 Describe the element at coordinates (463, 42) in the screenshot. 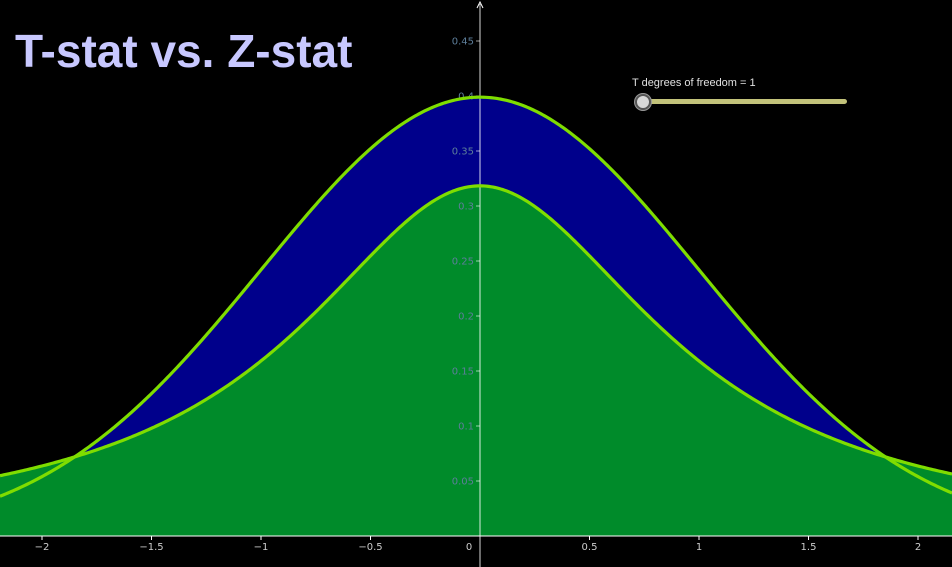

I see `y-tick-label: 0.45` at that location.